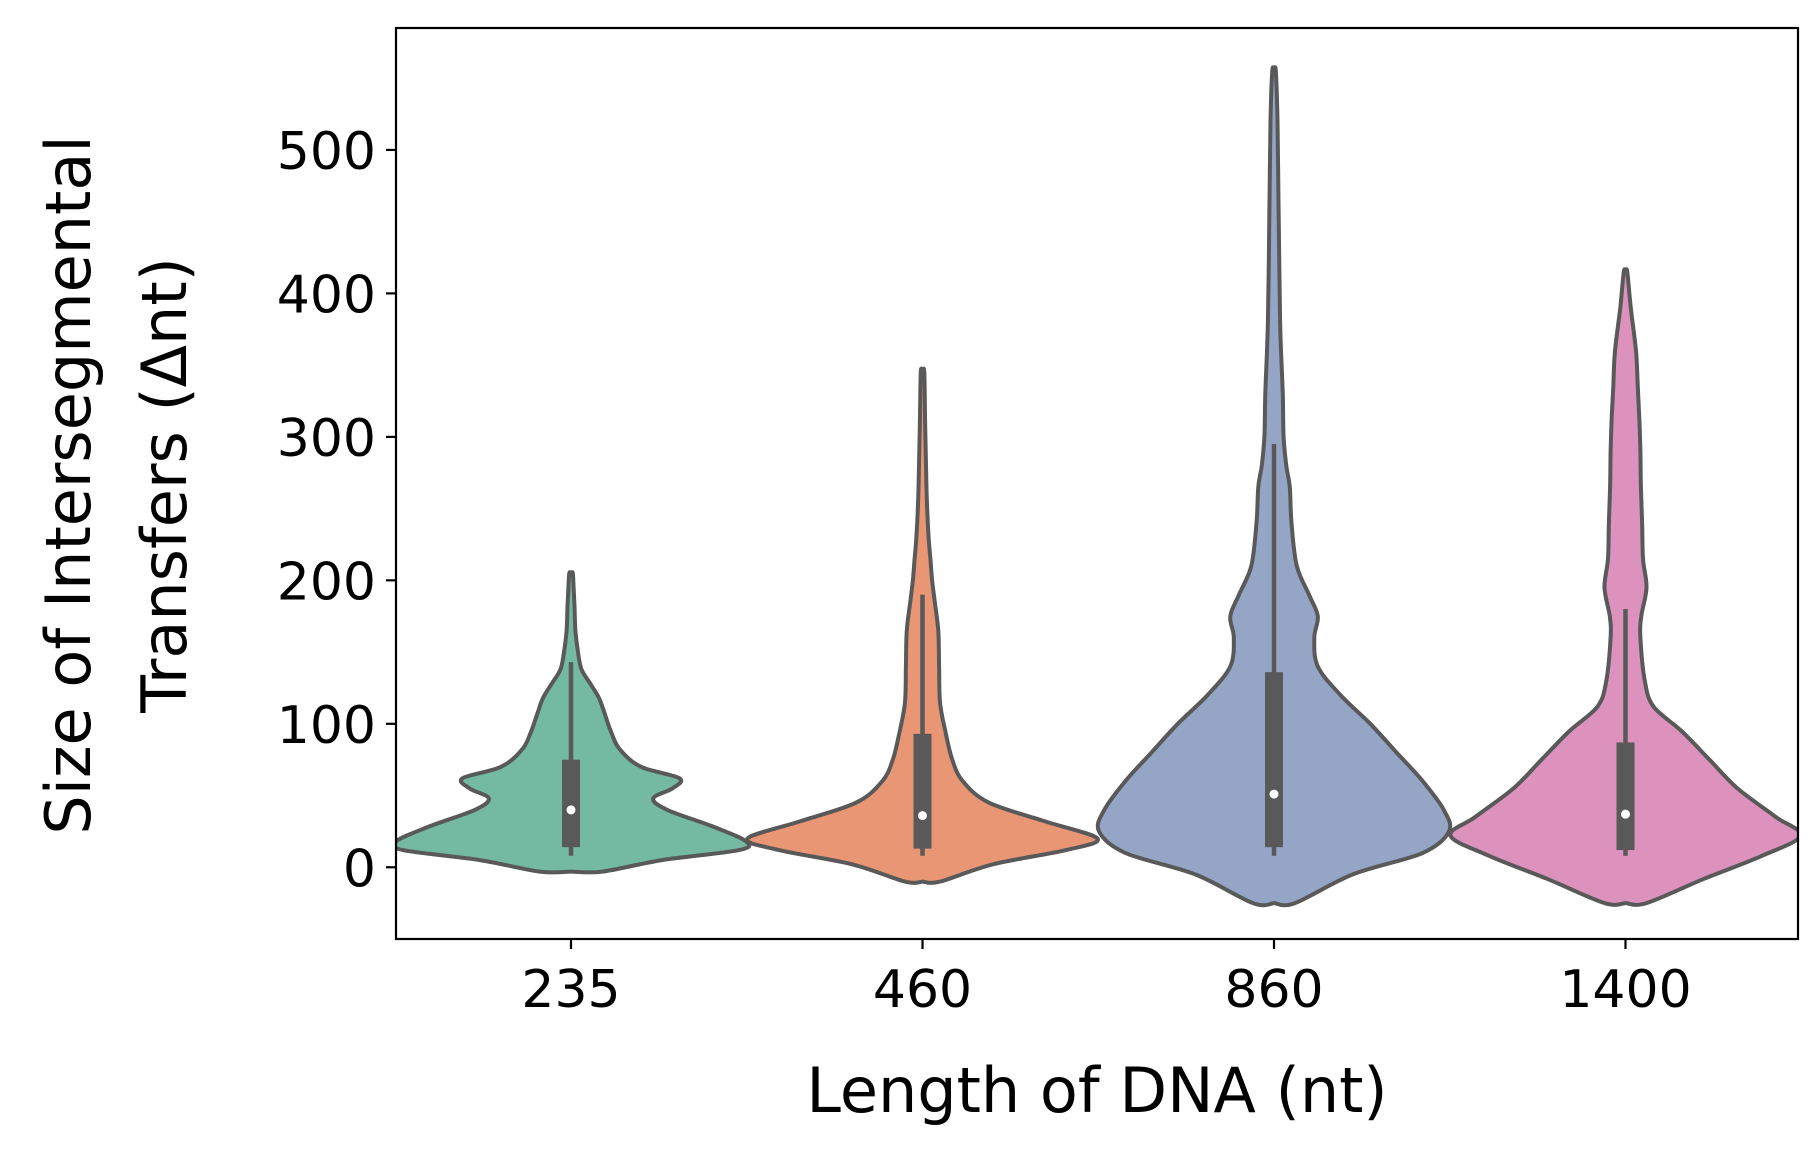 The height and width of the screenshot is (1156, 1818). What do you see at coordinates (336, 510) in the screenshot?
I see `y-axis-ticks: 0 100 200 300 400 500` at bounding box center [336, 510].